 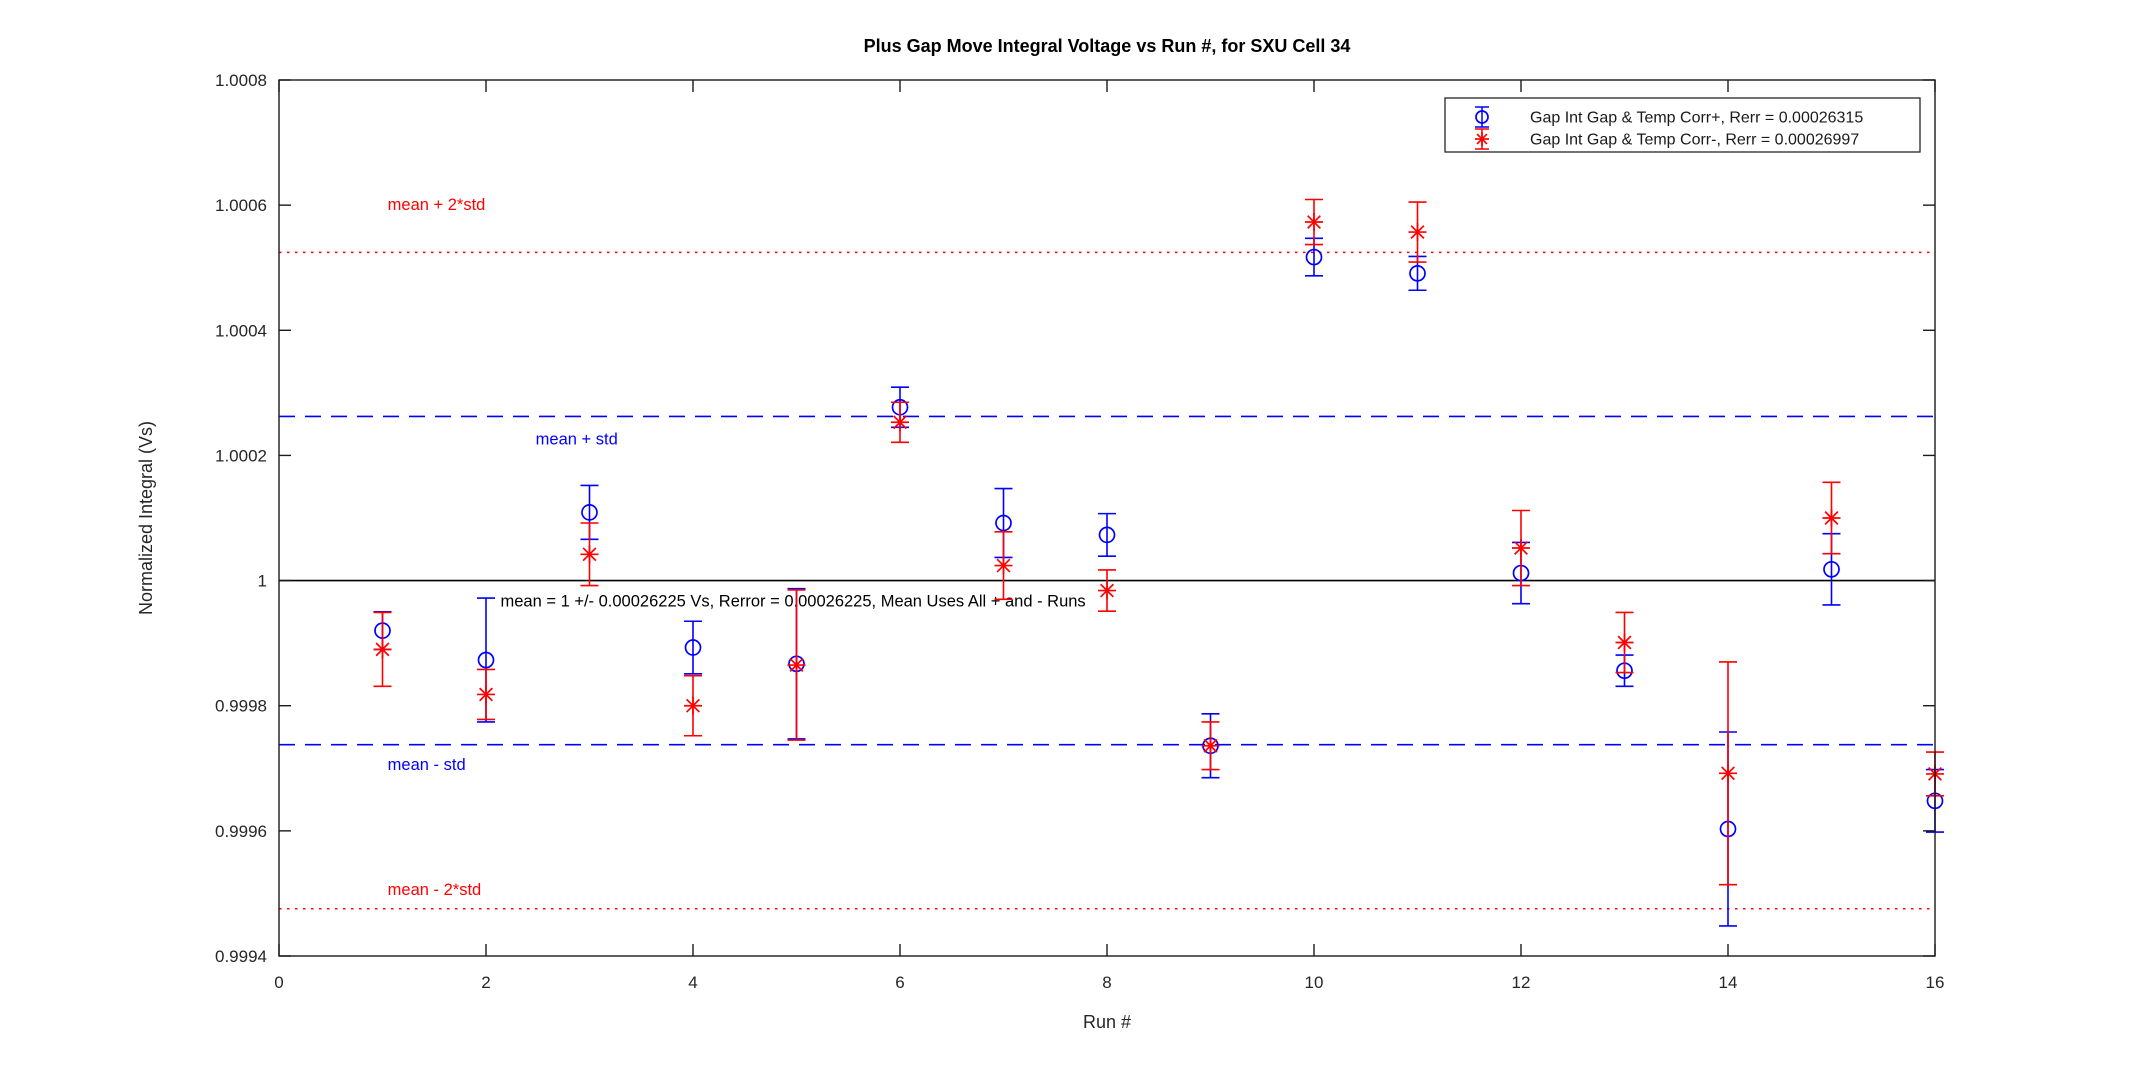 What do you see at coordinates (241, 455) in the screenshot?
I see `y-tick-label: 1.0002` at bounding box center [241, 455].